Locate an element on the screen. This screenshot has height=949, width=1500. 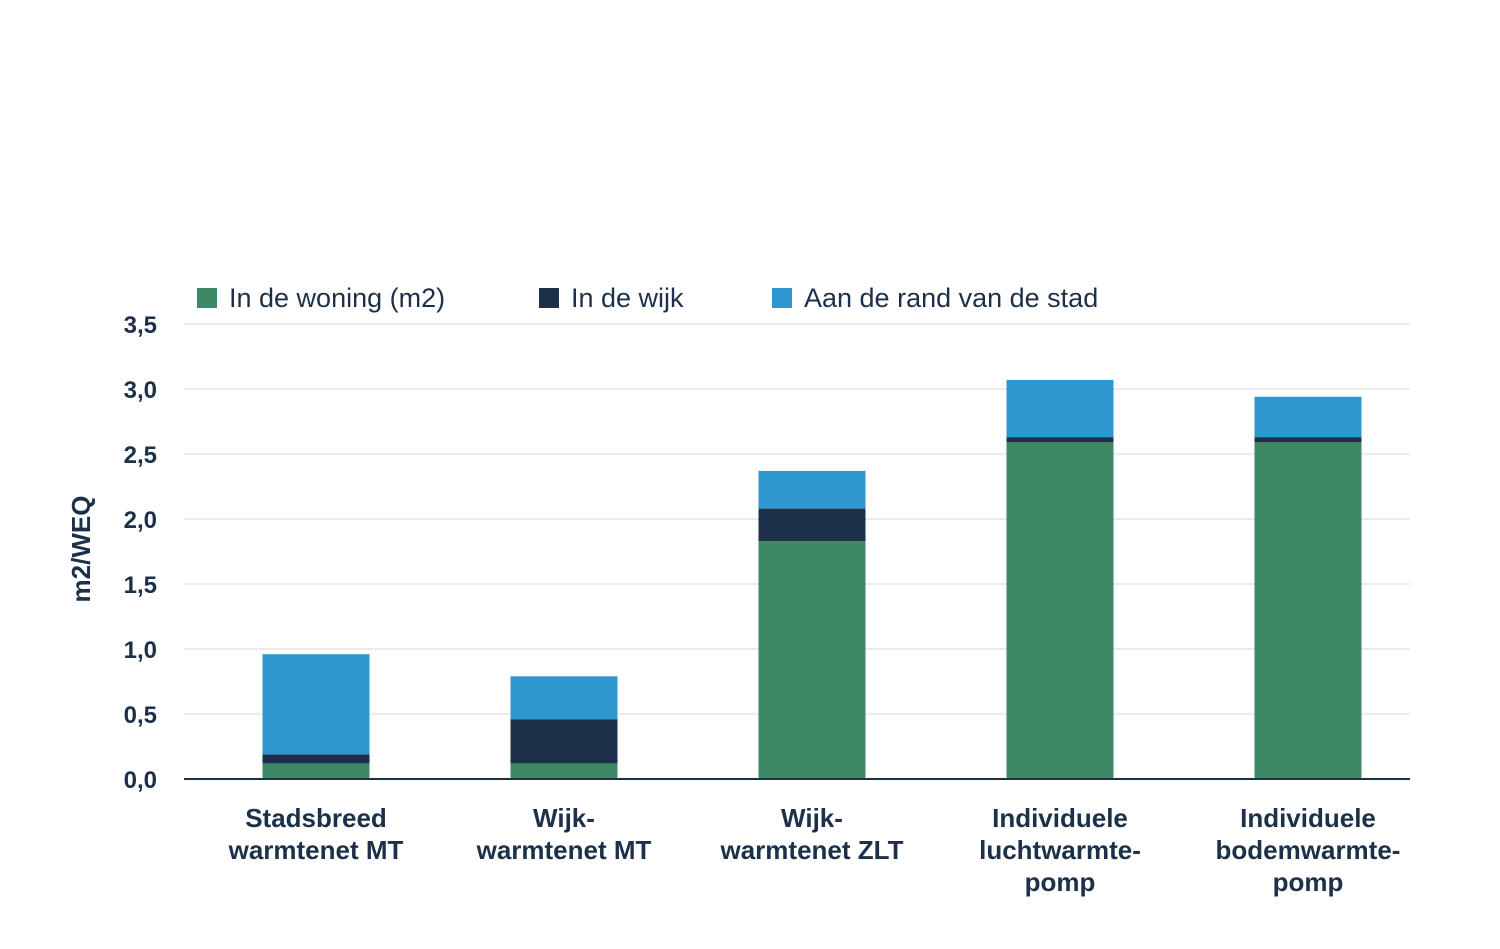
y-tick-label: 1,5 is located at coordinates (140, 585).